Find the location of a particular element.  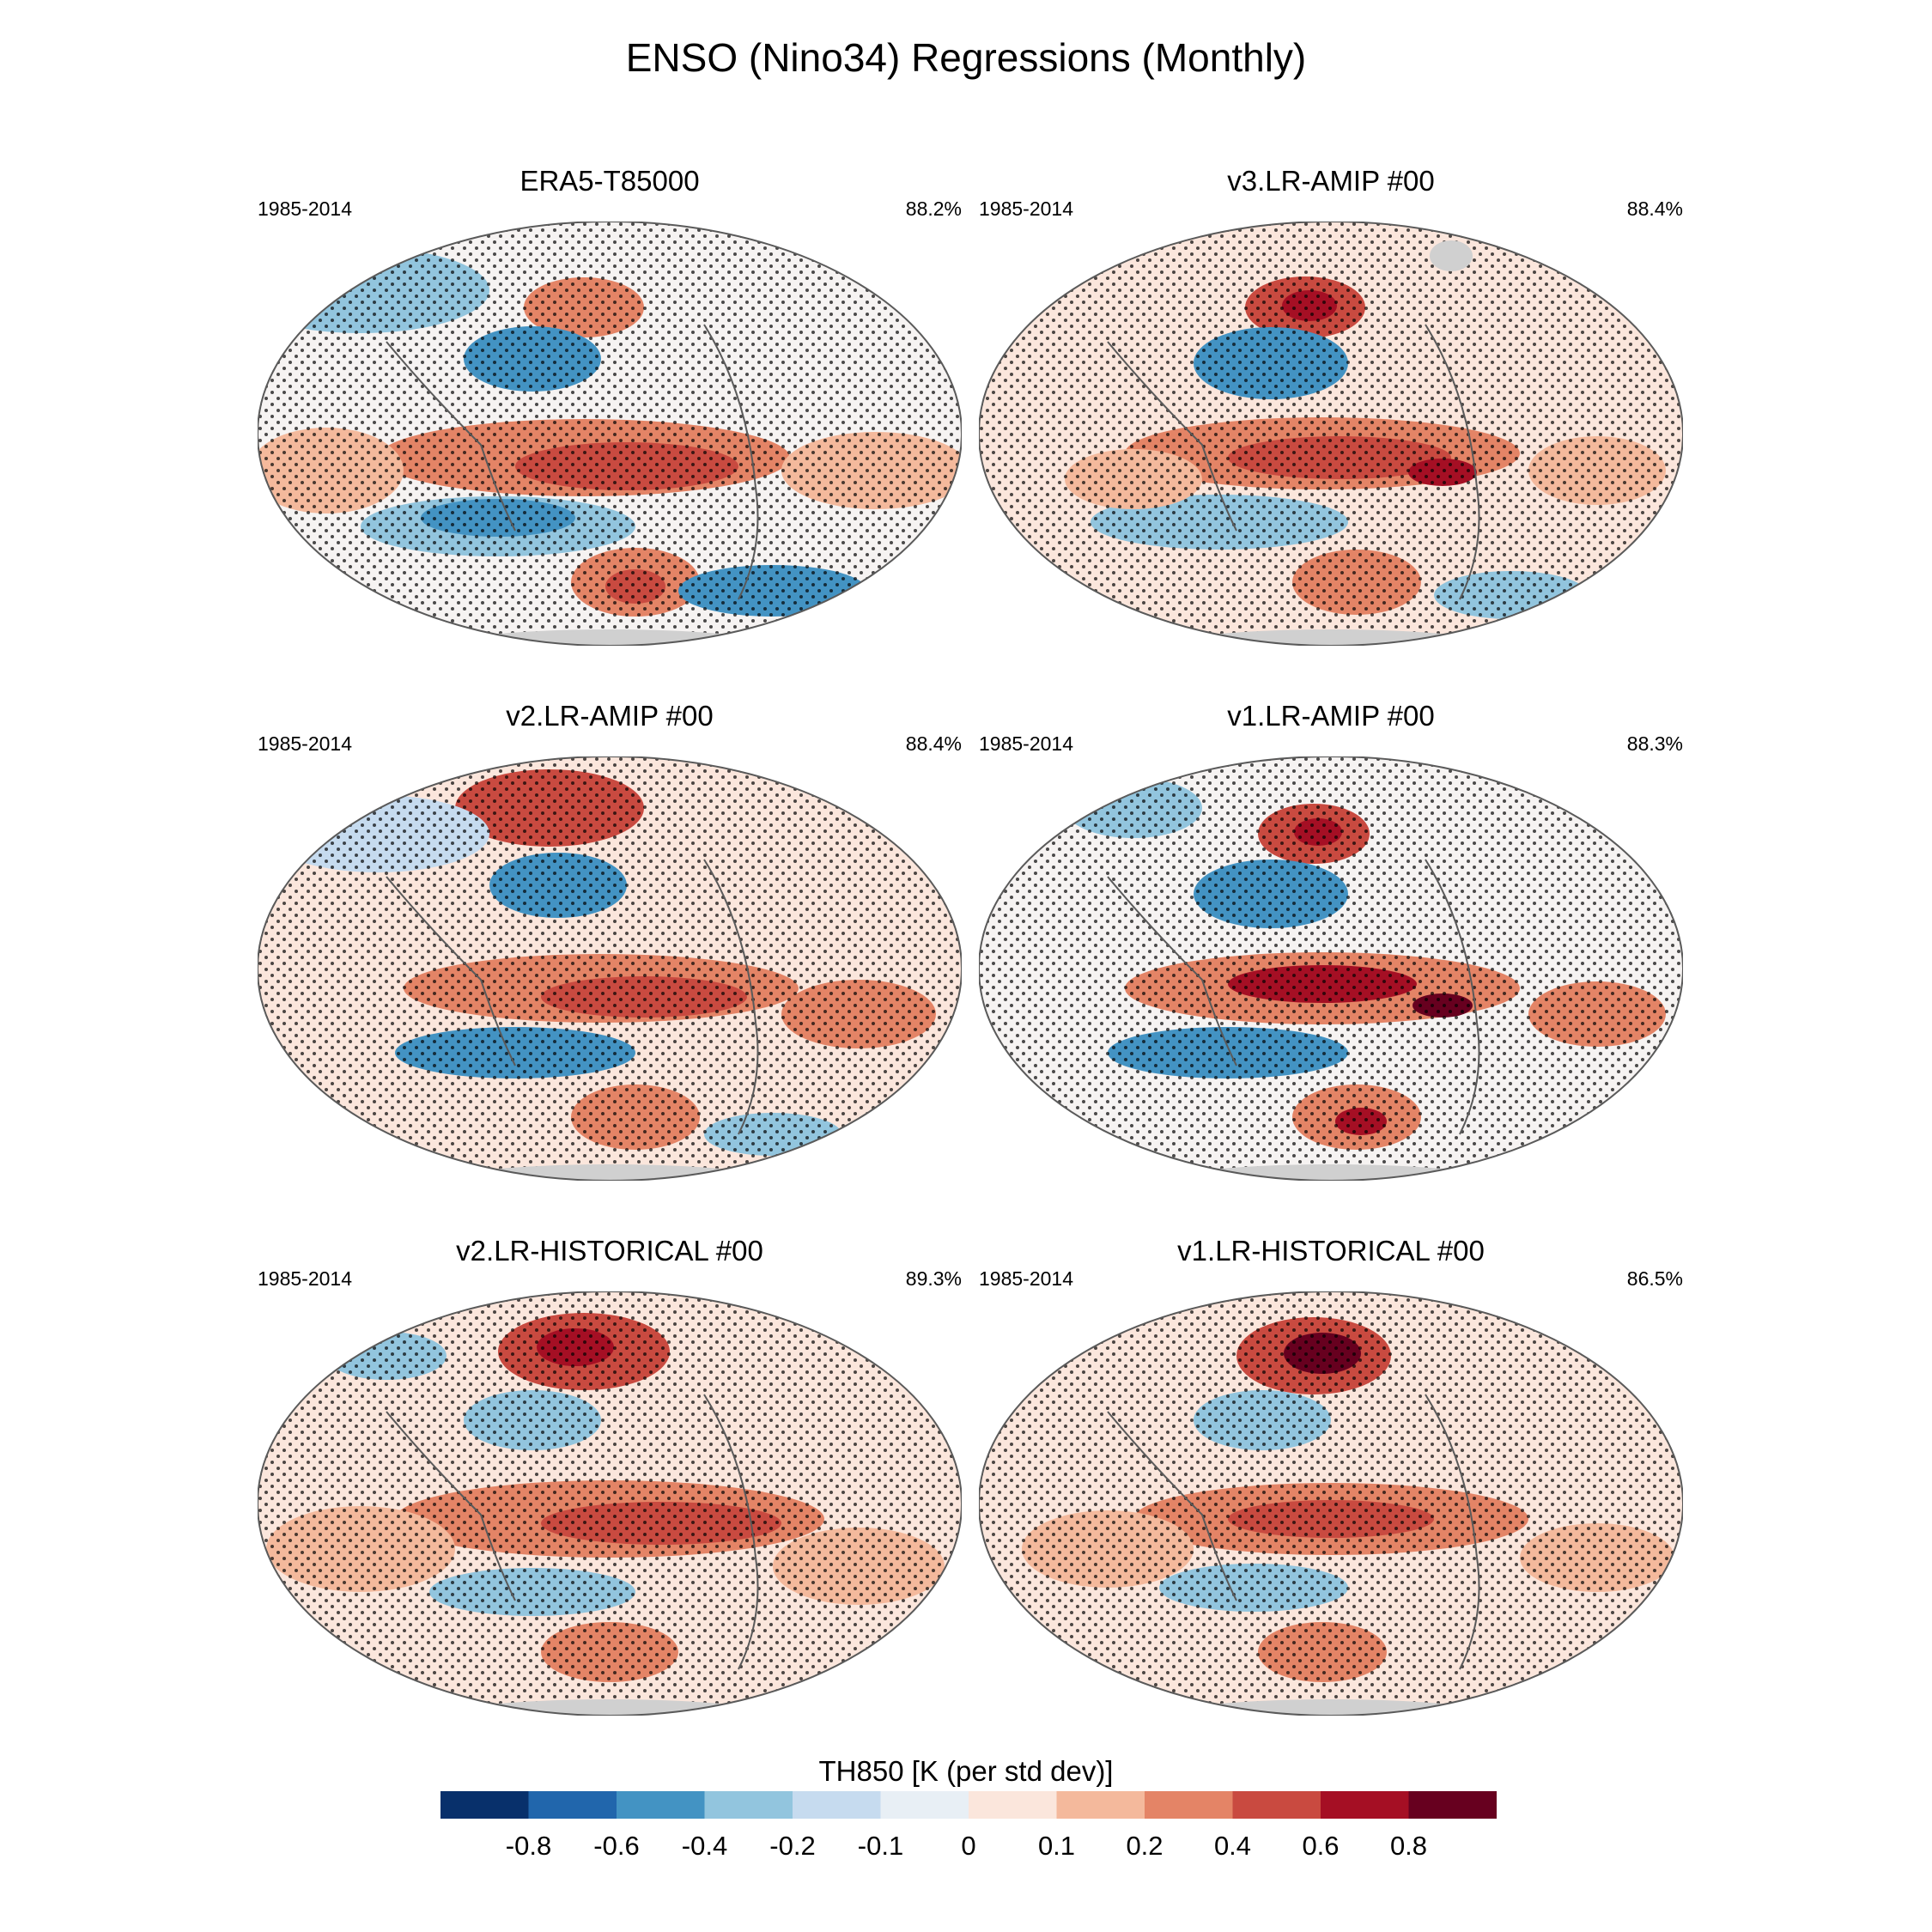

colorbar-tick-label: -0.4 is located at coordinates (704, 1846).